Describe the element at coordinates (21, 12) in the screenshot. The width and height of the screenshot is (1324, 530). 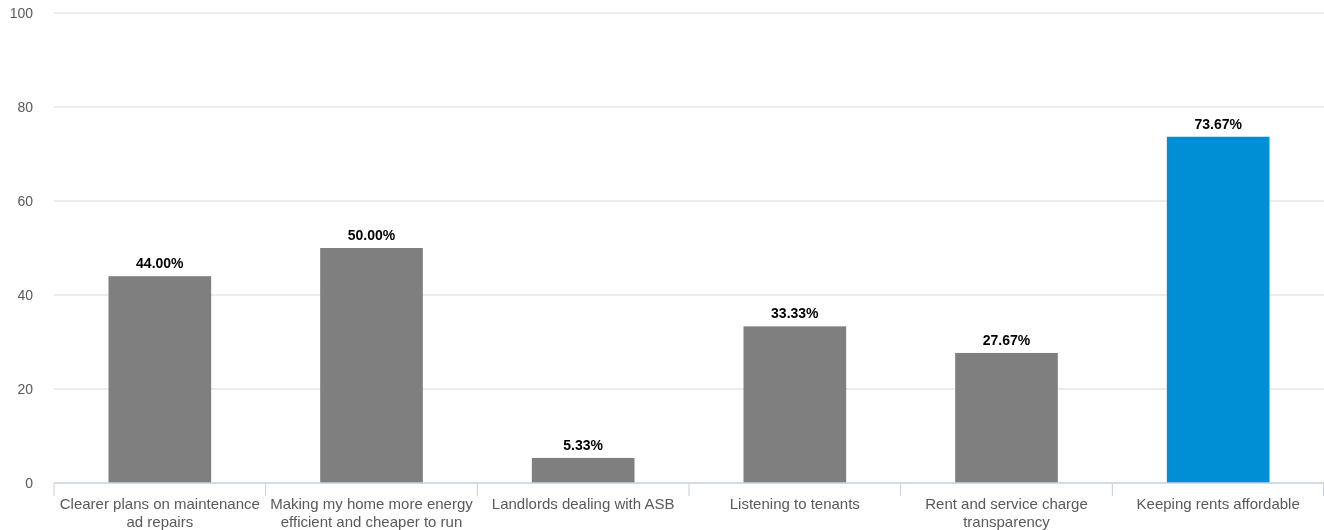
I see `y-tick-label: 100` at that location.